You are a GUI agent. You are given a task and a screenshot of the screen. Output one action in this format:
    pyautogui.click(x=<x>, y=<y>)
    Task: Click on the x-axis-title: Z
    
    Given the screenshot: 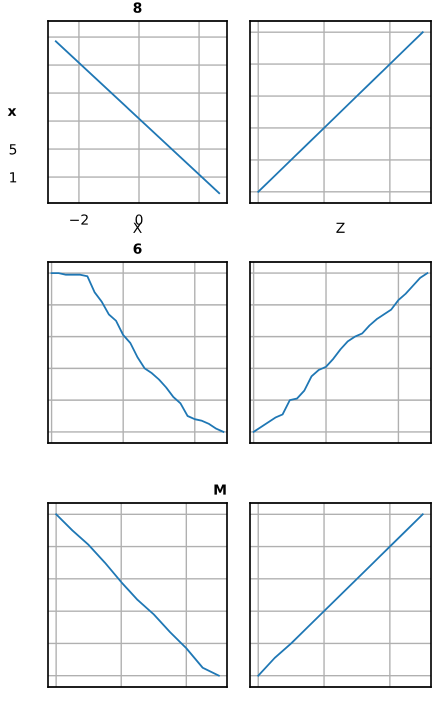 What is the action you would take?
    pyautogui.click(x=340, y=227)
    